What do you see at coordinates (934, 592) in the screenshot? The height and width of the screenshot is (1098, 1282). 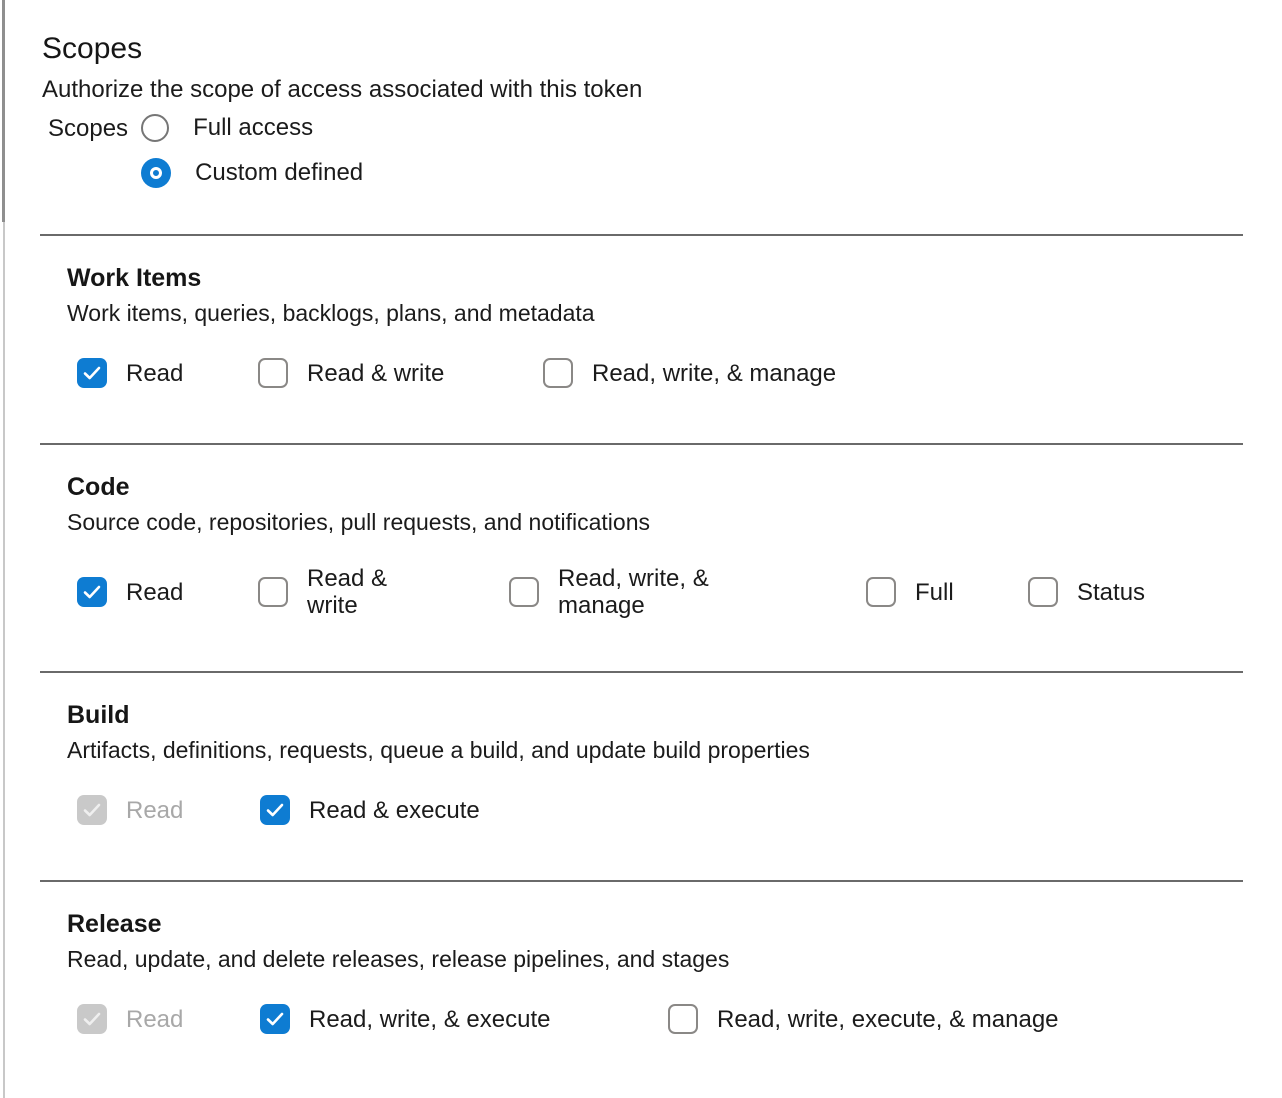 I see `checkbox-label: Full` at bounding box center [934, 592].